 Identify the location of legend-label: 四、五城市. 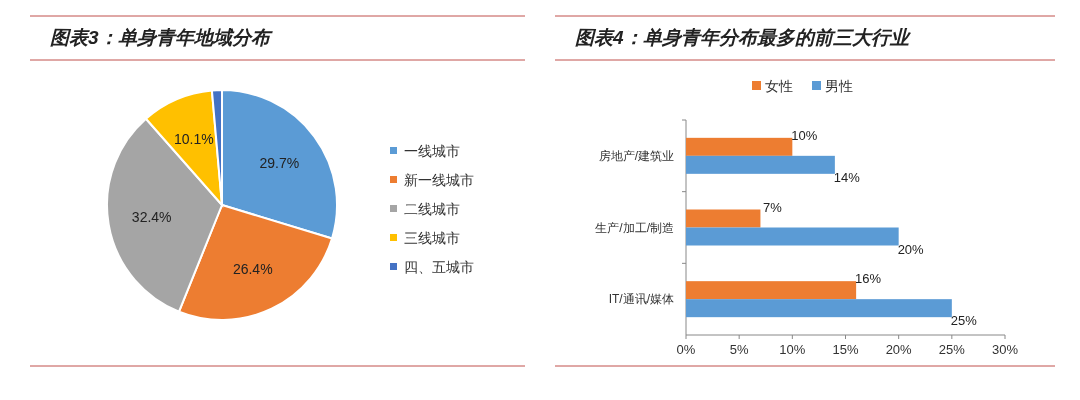
(439, 267).